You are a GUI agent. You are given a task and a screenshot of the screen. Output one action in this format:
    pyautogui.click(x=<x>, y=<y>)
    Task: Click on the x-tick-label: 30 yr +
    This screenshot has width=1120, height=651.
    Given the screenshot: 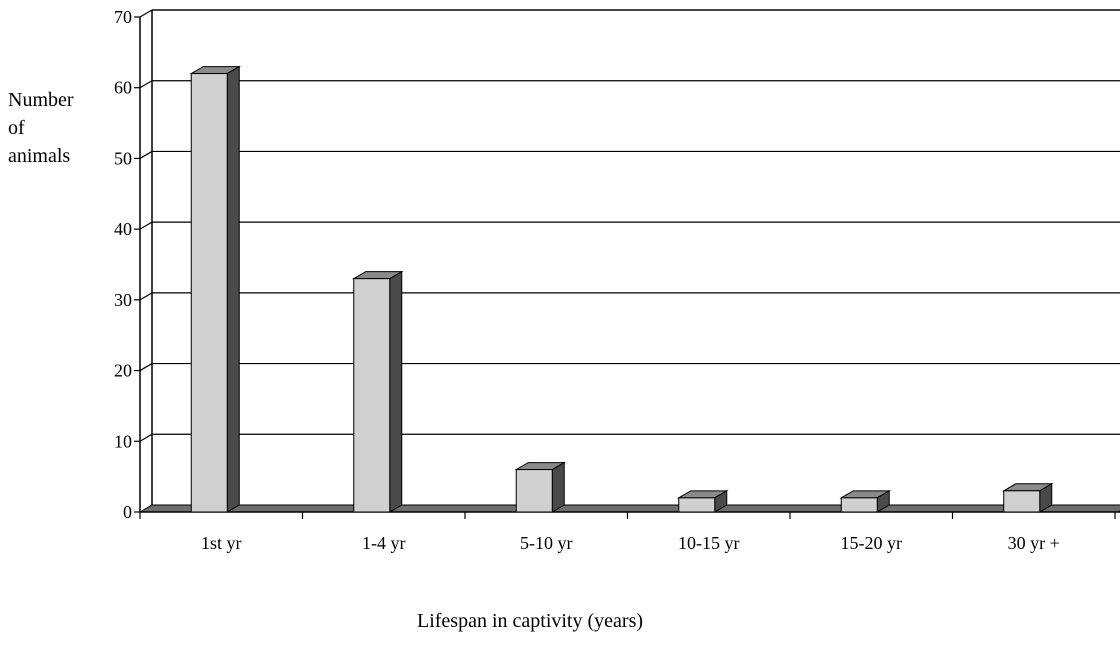 What is the action you would take?
    pyautogui.click(x=1034, y=543)
    